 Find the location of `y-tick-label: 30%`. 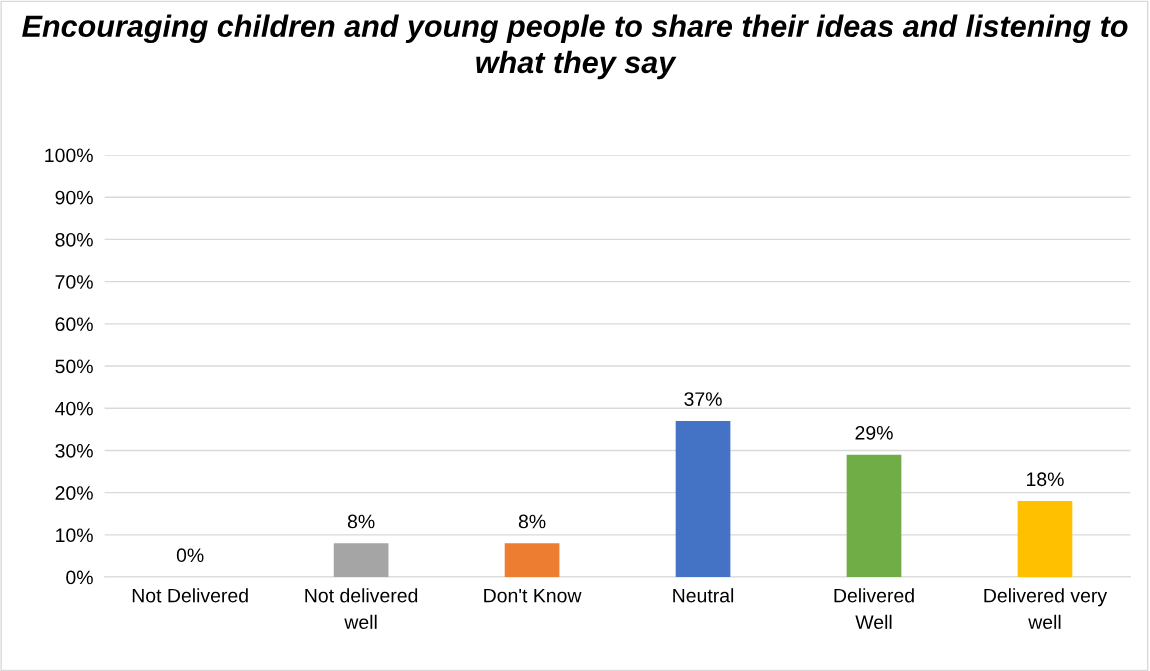

y-tick-label: 30% is located at coordinates (74, 450).